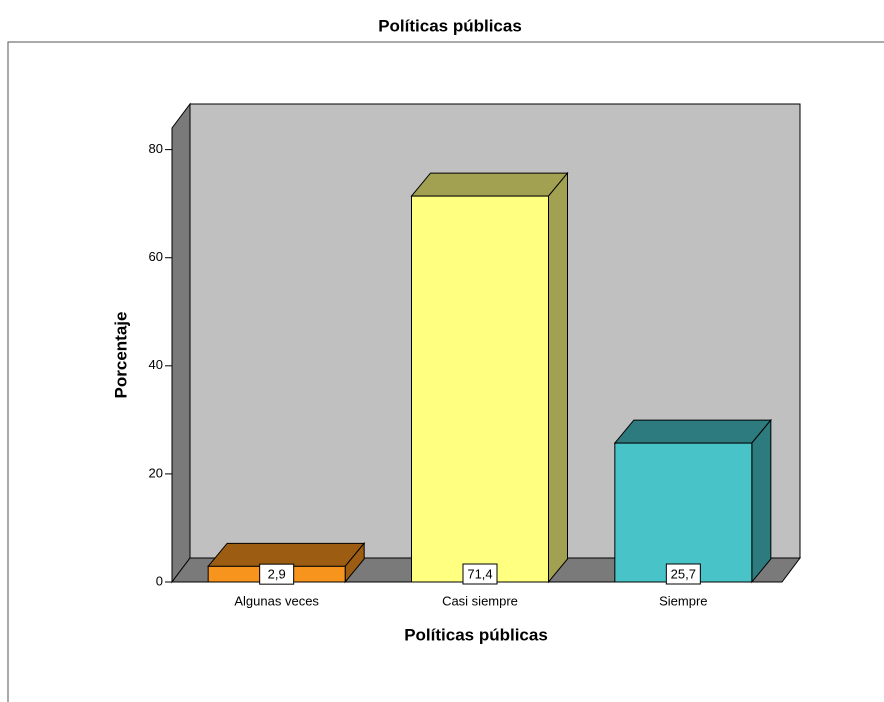  Describe the element at coordinates (159, 580) in the screenshot. I see `y-tick-label: 0` at that location.